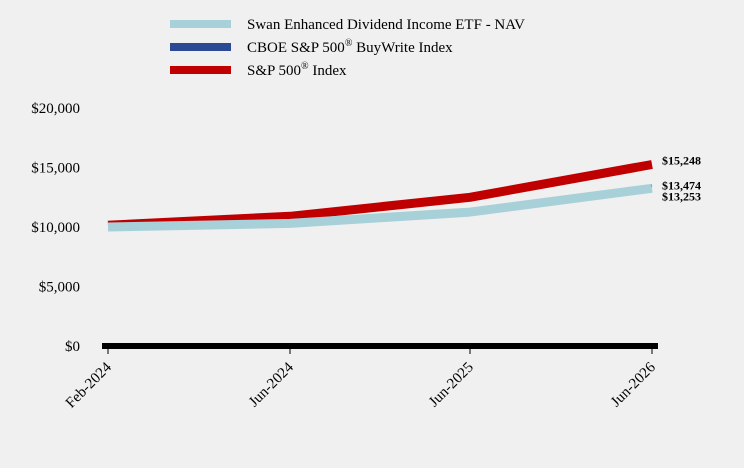 This screenshot has height=468, width=744. What do you see at coordinates (451, 385) in the screenshot?
I see `x-tick-label: Jun-2025` at bounding box center [451, 385].